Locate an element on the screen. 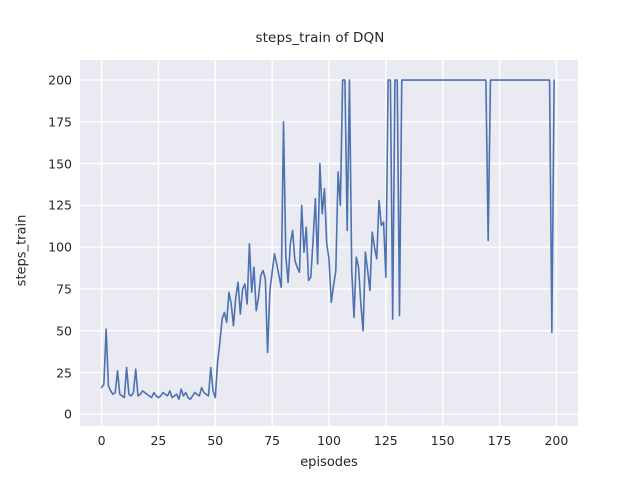  x-tick-label: 125 is located at coordinates (385, 440).